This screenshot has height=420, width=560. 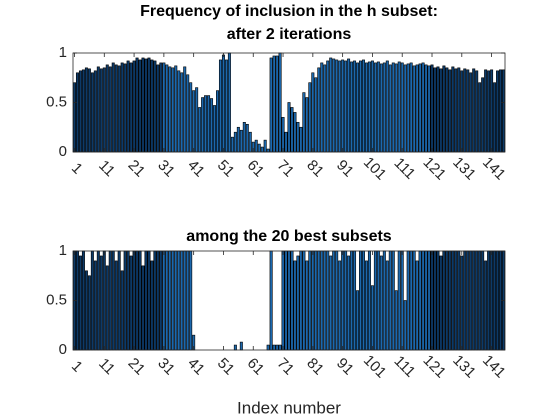 What do you see at coordinates (63, 349) in the screenshot?
I see `y-tick-label: 0` at bounding box center [63, 349].